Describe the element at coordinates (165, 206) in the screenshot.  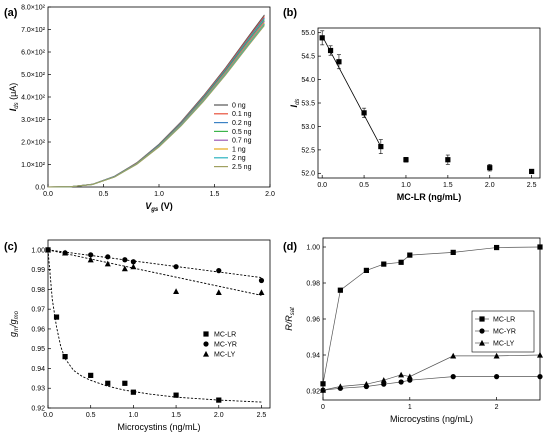
I see `axis-label-part: (V)` at that location.